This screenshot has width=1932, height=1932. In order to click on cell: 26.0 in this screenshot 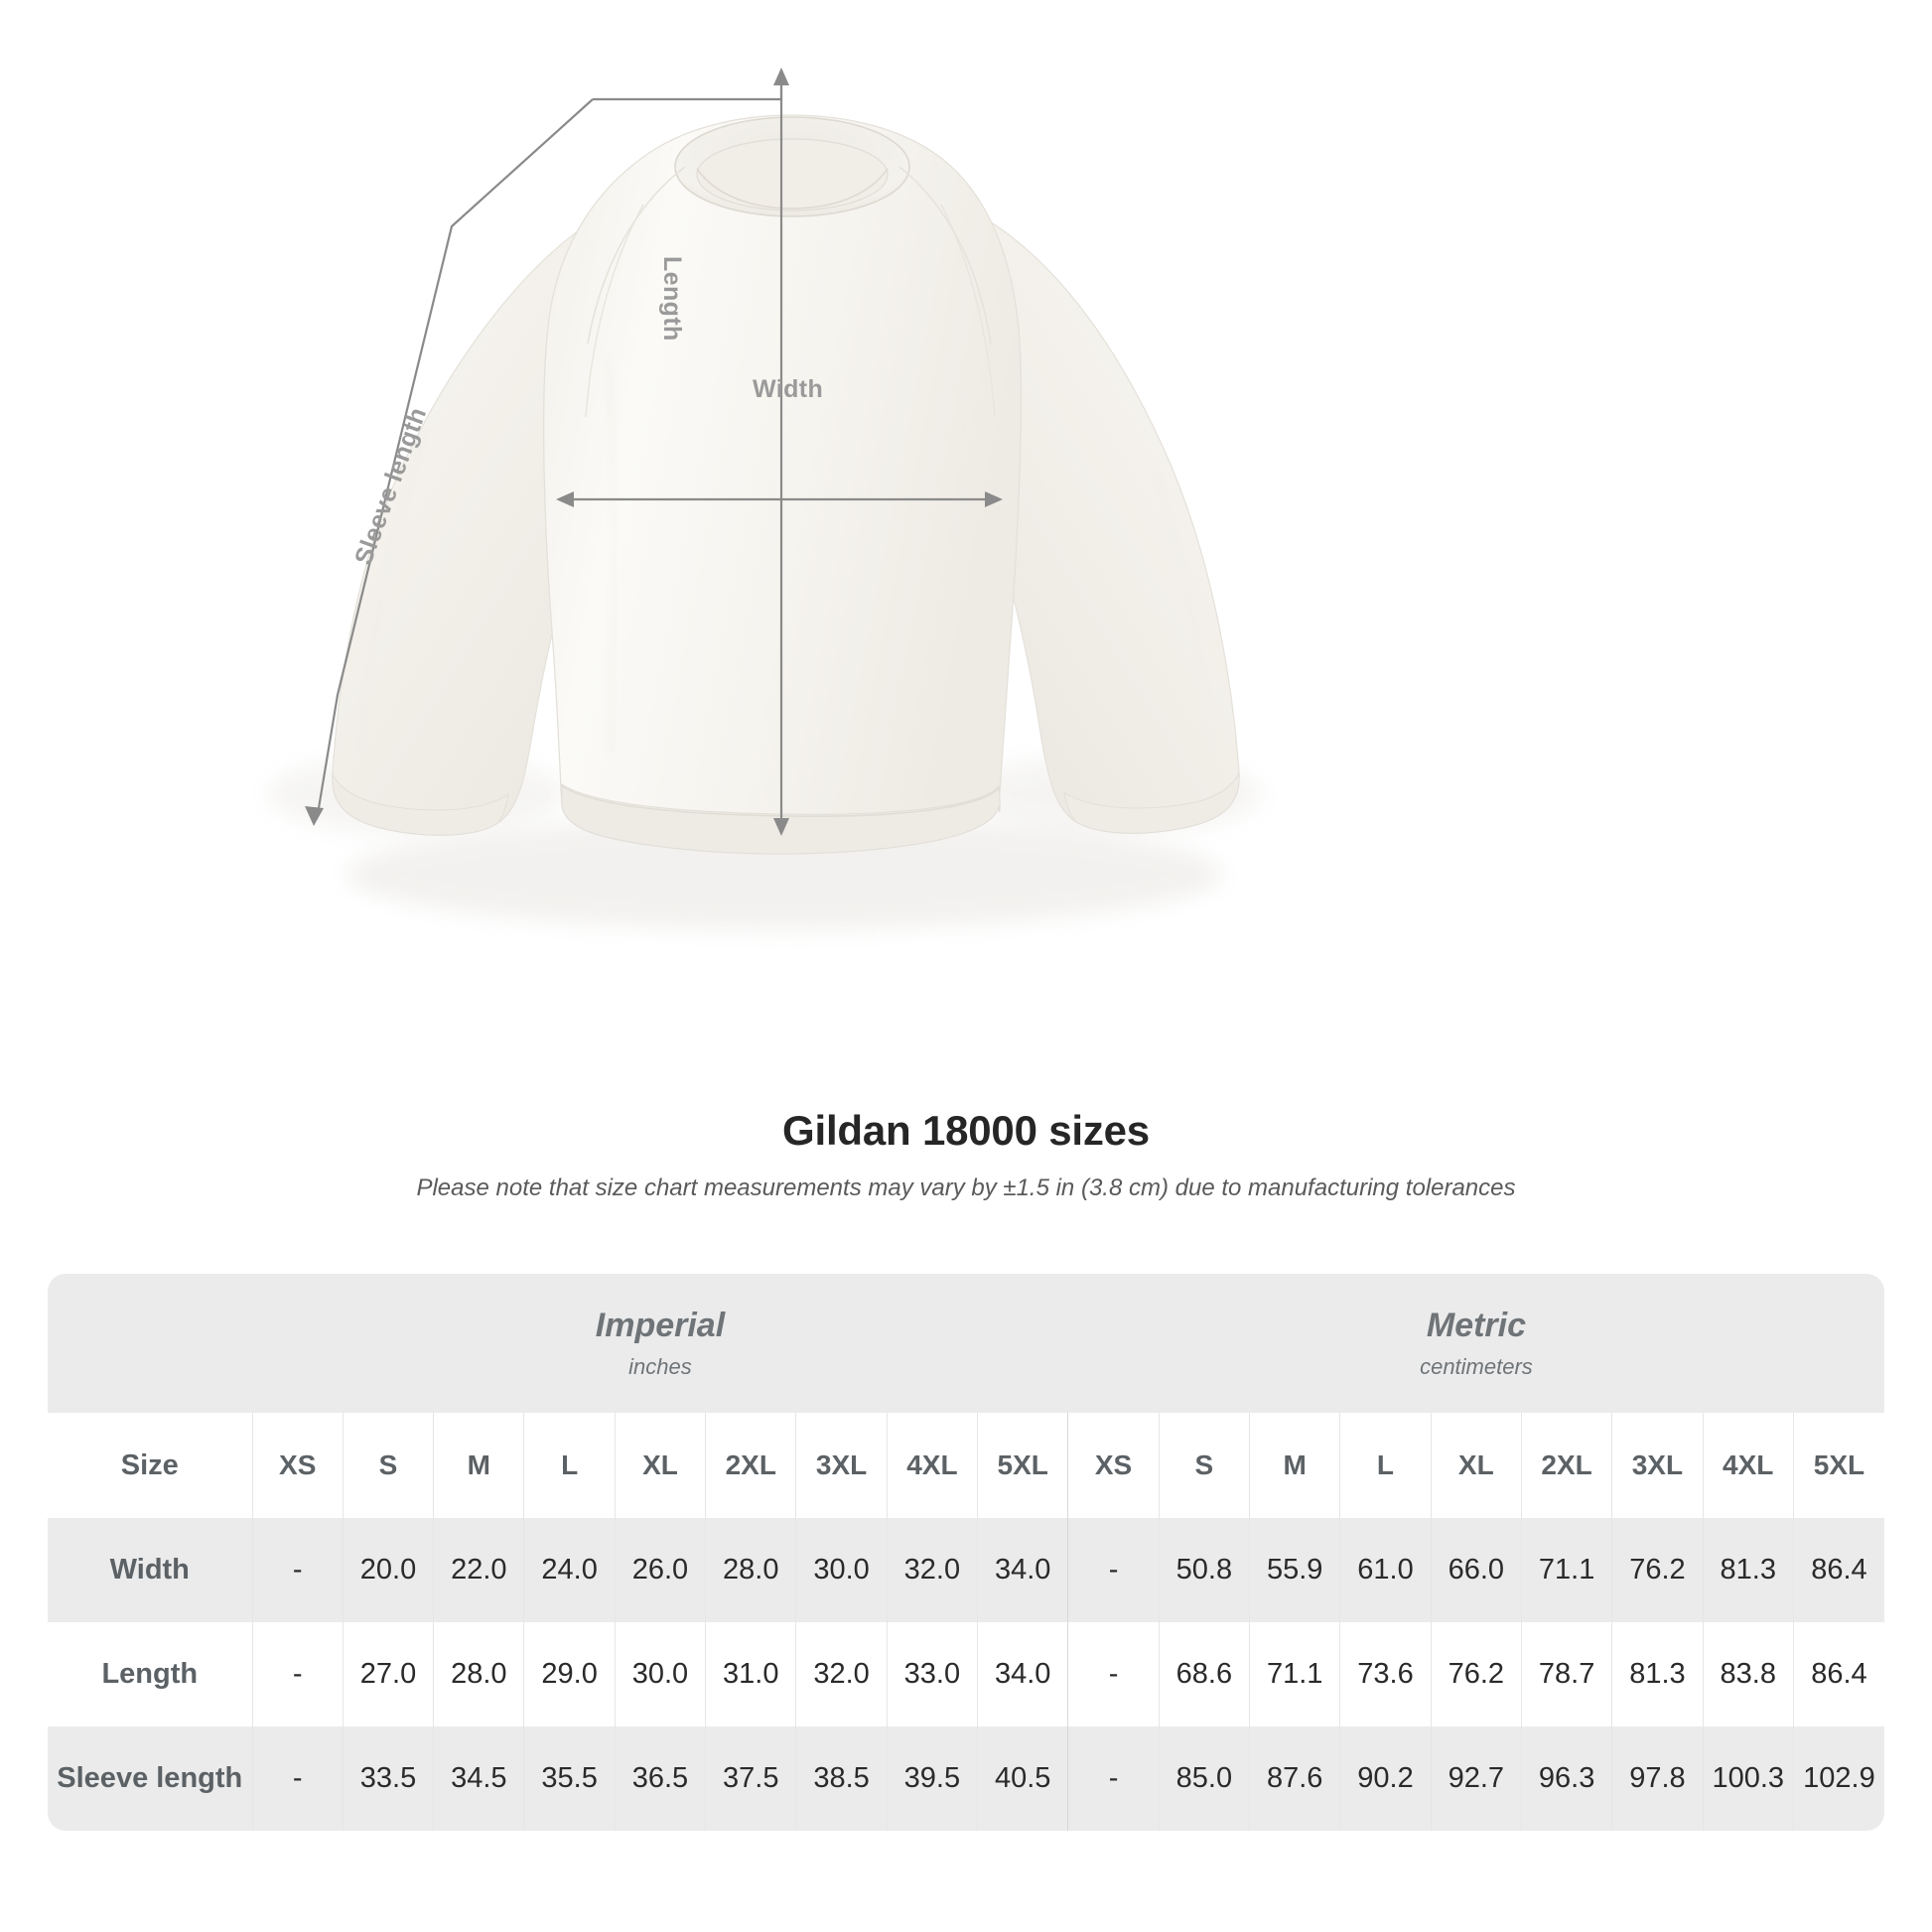, I will do `click(660, 1570)`.